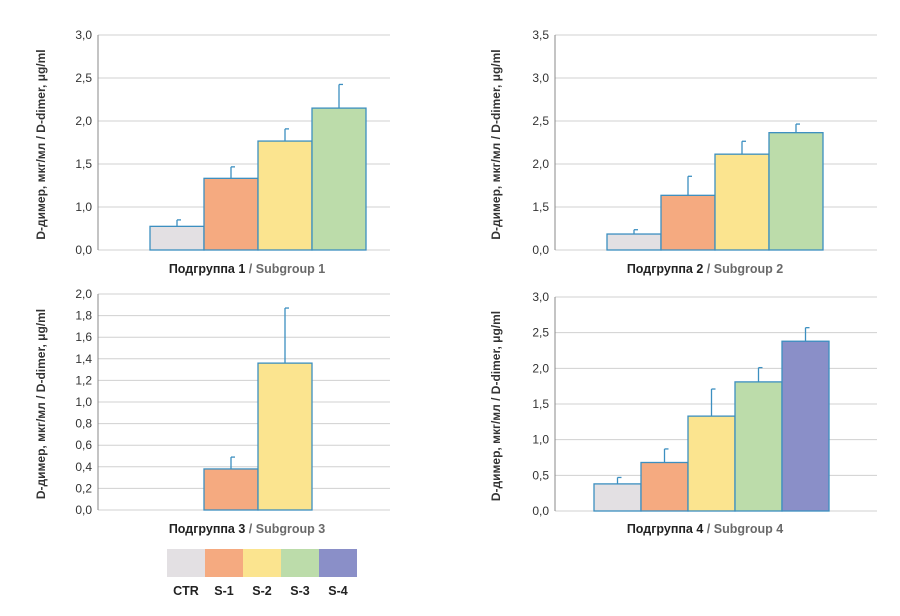 The height and width of the screenshot is (616, 900). Describe the element at coordinates (290, 269) in the screenshot. I see `x-axis-title-en: Subgroup 1` at that location.